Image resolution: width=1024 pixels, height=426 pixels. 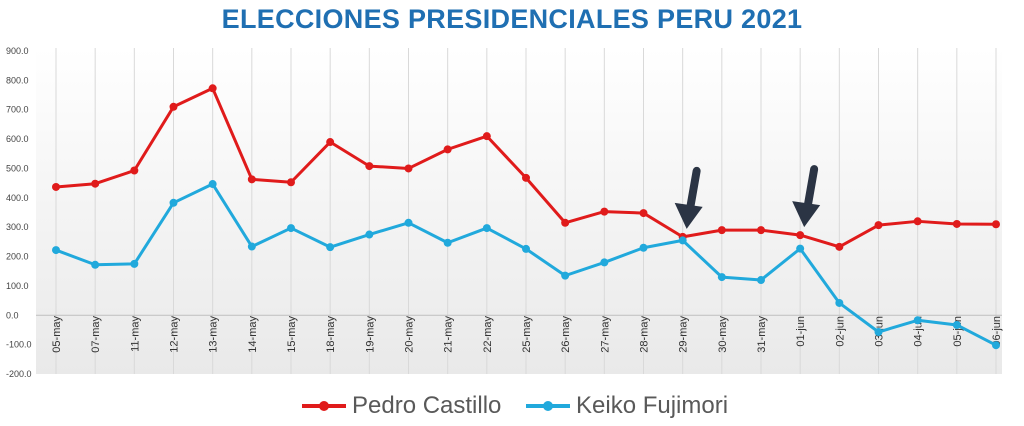 What do you see at coordinates (997, 331) in the screenshot?
I see `x-tick-label: 06-jun` at bounding box center [997, 331].